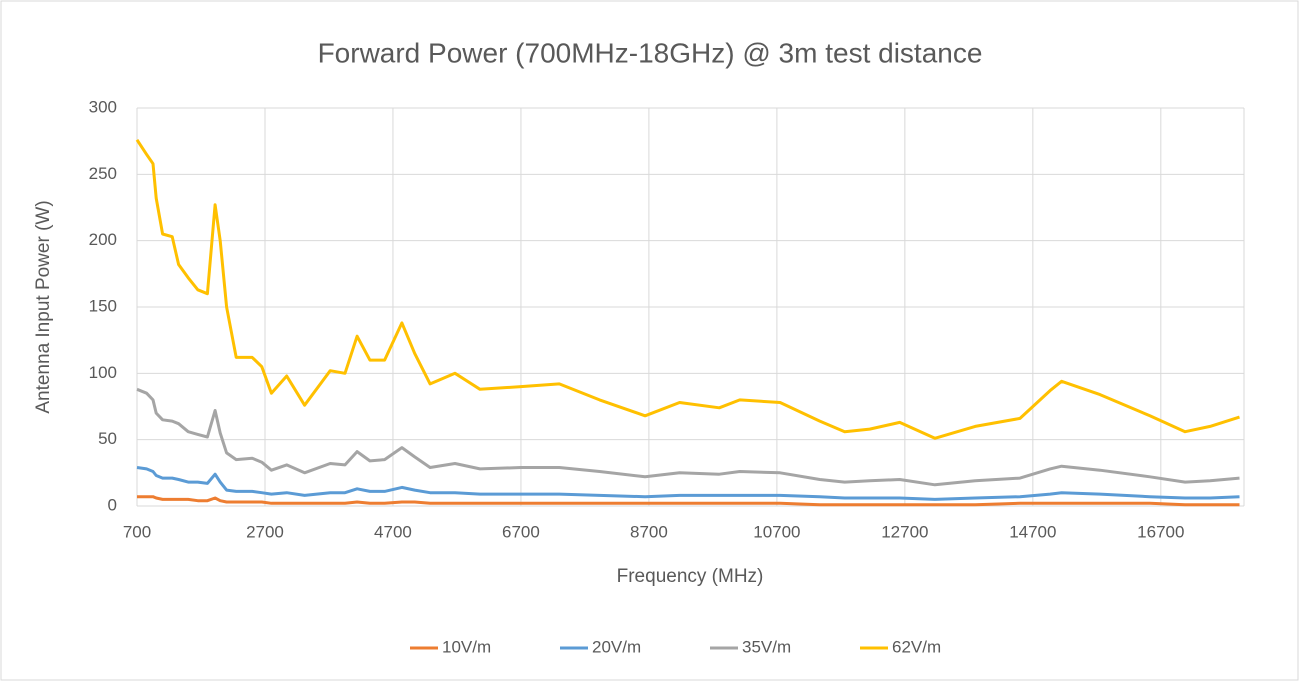 Image resolution: width=1300 pixels, height=682 pixels. I want to click on x-tick-label: 14700, so click(1032, 531).